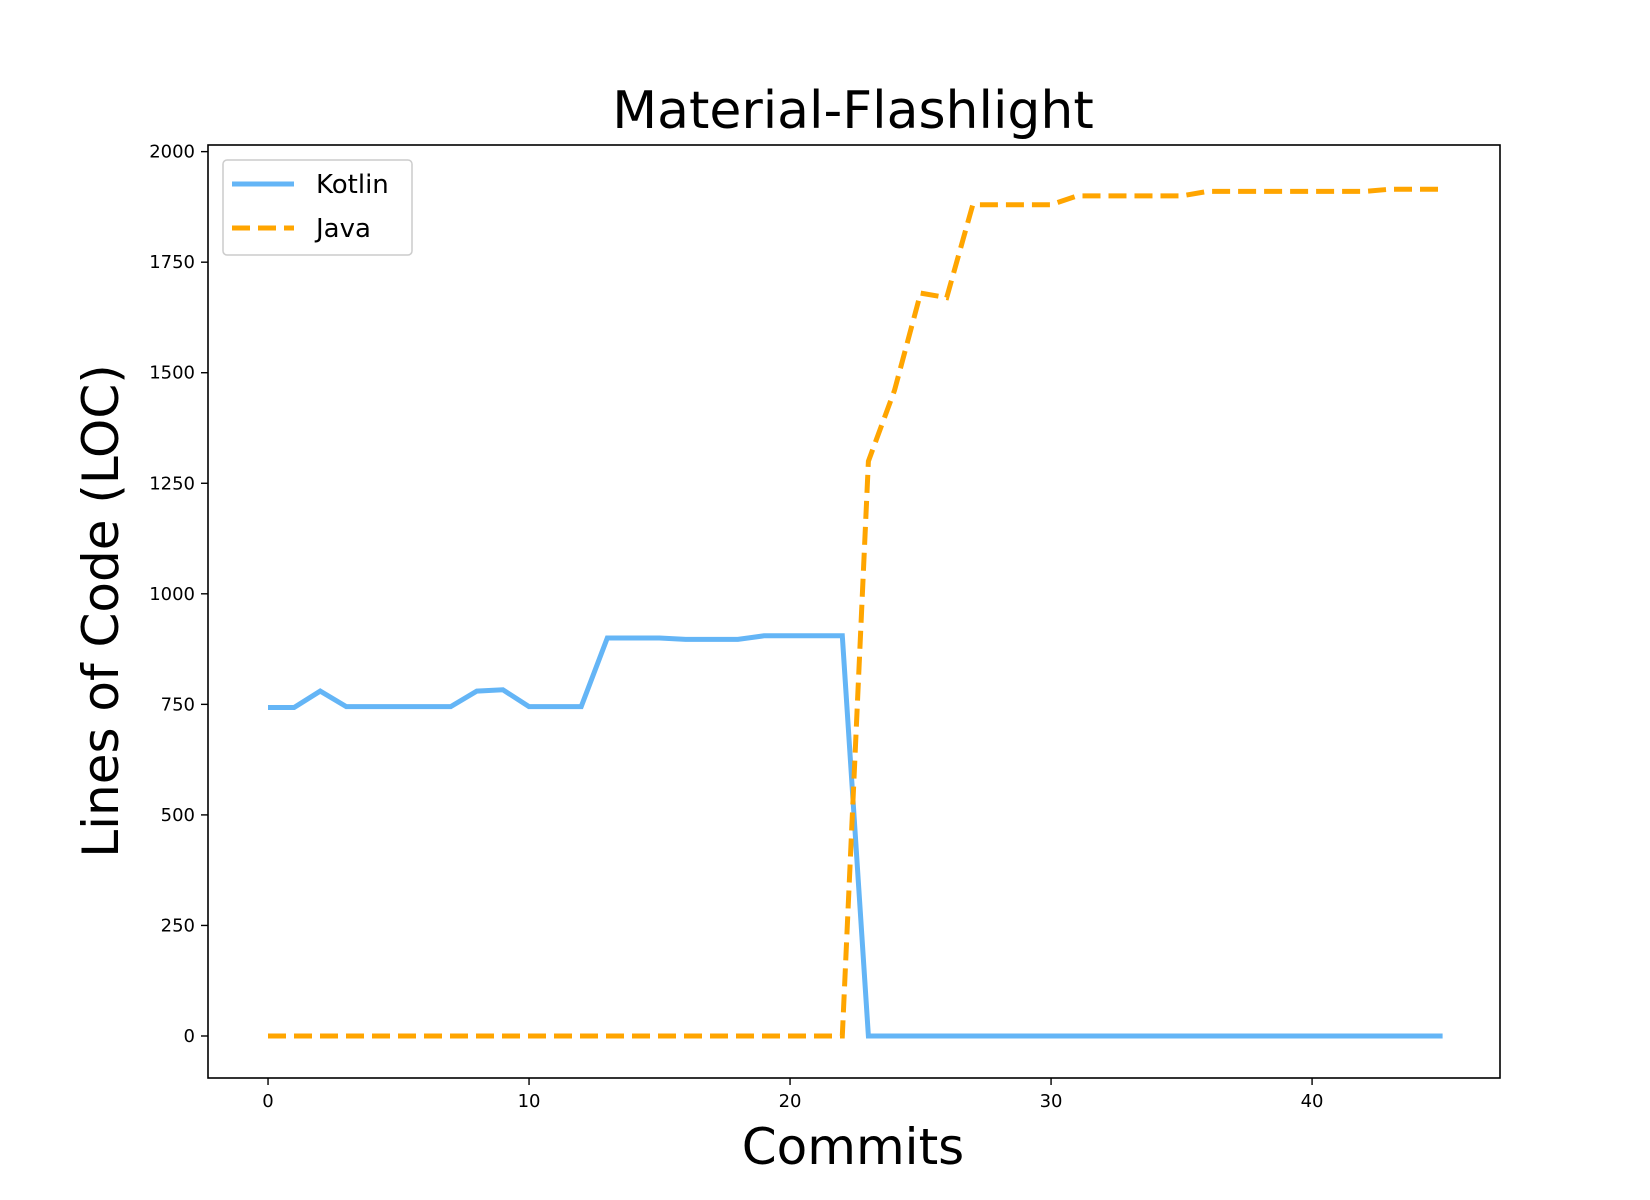  I want to click on chart-title: Material-Flashlight, so click(853, 111).